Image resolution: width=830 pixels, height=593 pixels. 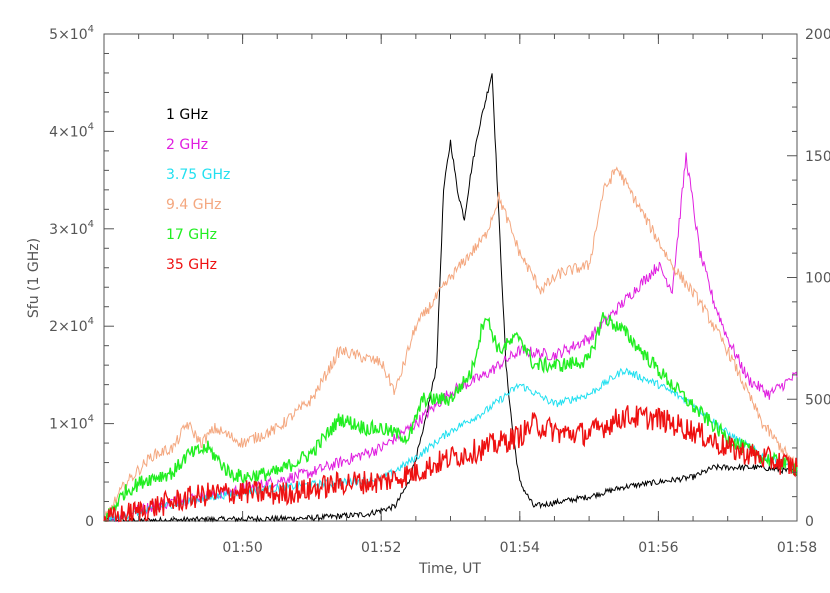 I want to click on legend-entry: 35 GHz, so click(x=191, y=265).